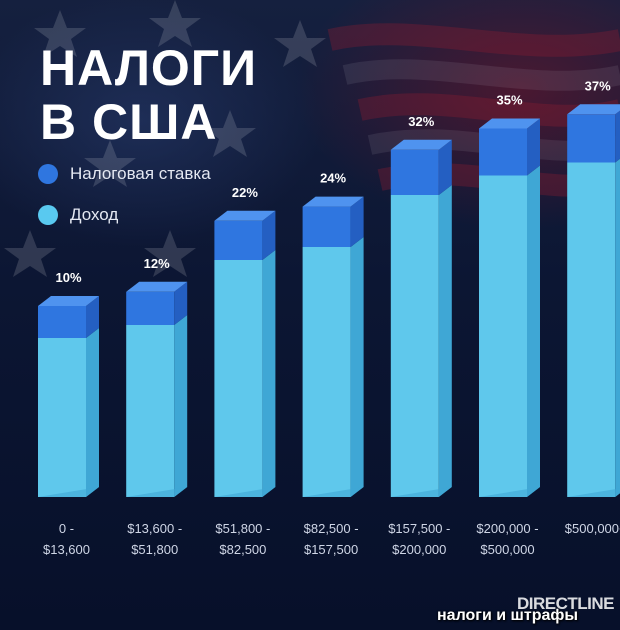 The height and width of the screenshot is (630, 620). Describe the element at coordinates (421, 121) in the screenshot. I see `bar-5-value-label: 32%` at that location.